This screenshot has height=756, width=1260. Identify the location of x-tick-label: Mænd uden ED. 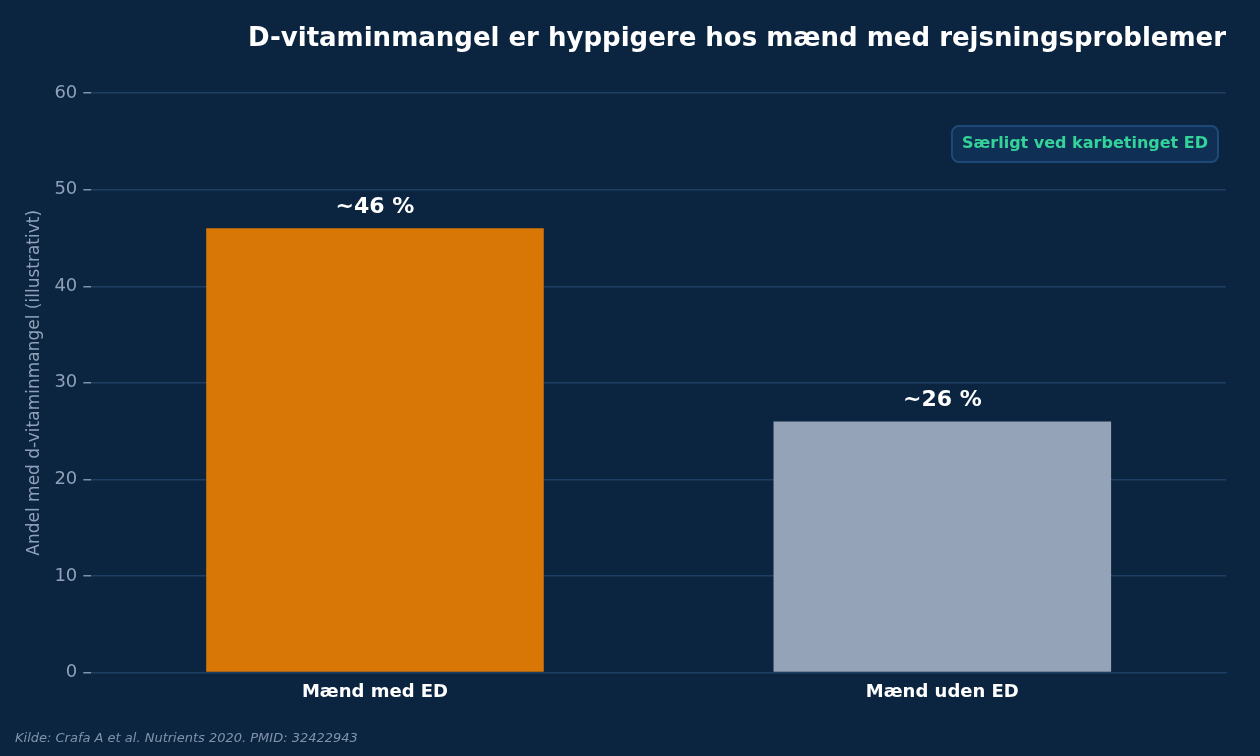
(942, 690).